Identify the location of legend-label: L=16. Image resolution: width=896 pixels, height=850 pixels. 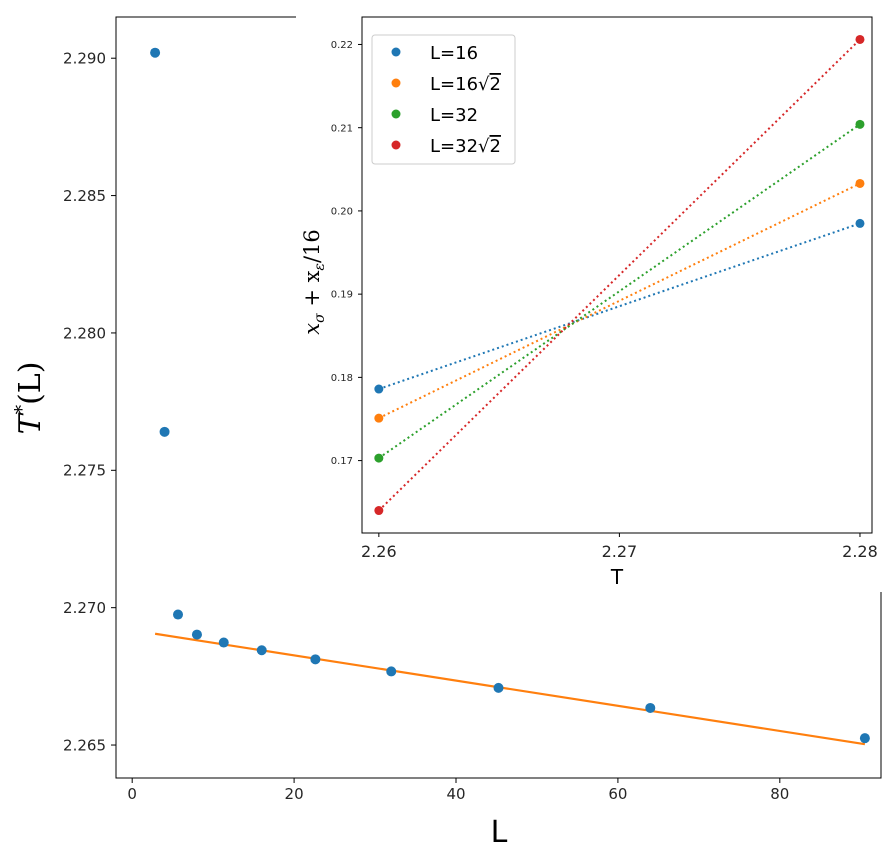
(454, 53).